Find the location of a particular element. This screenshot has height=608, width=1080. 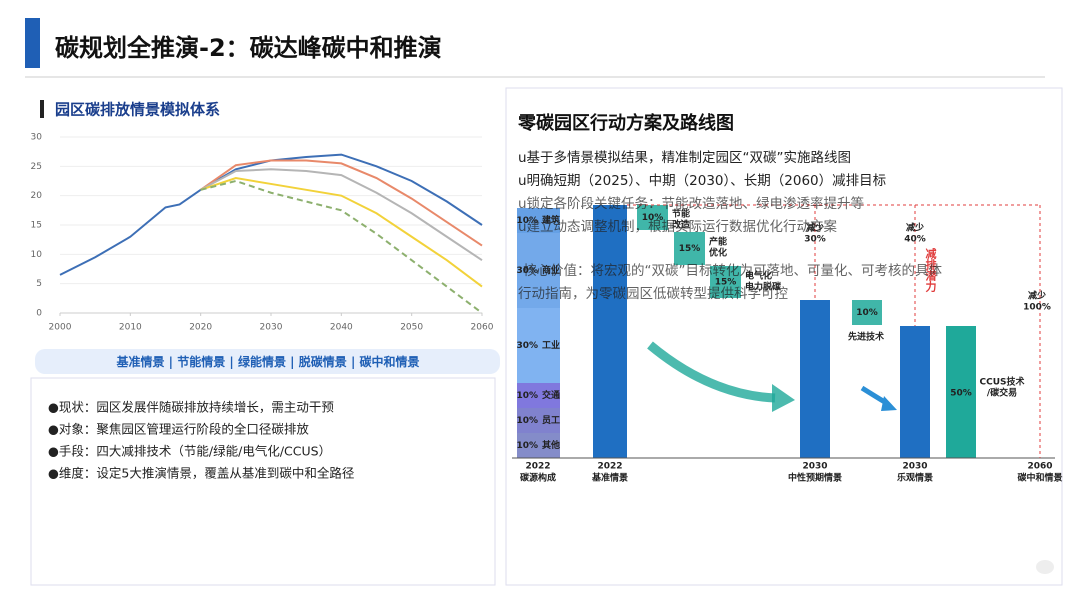

step-label: 电气化 is located at coordinates (758, 276).